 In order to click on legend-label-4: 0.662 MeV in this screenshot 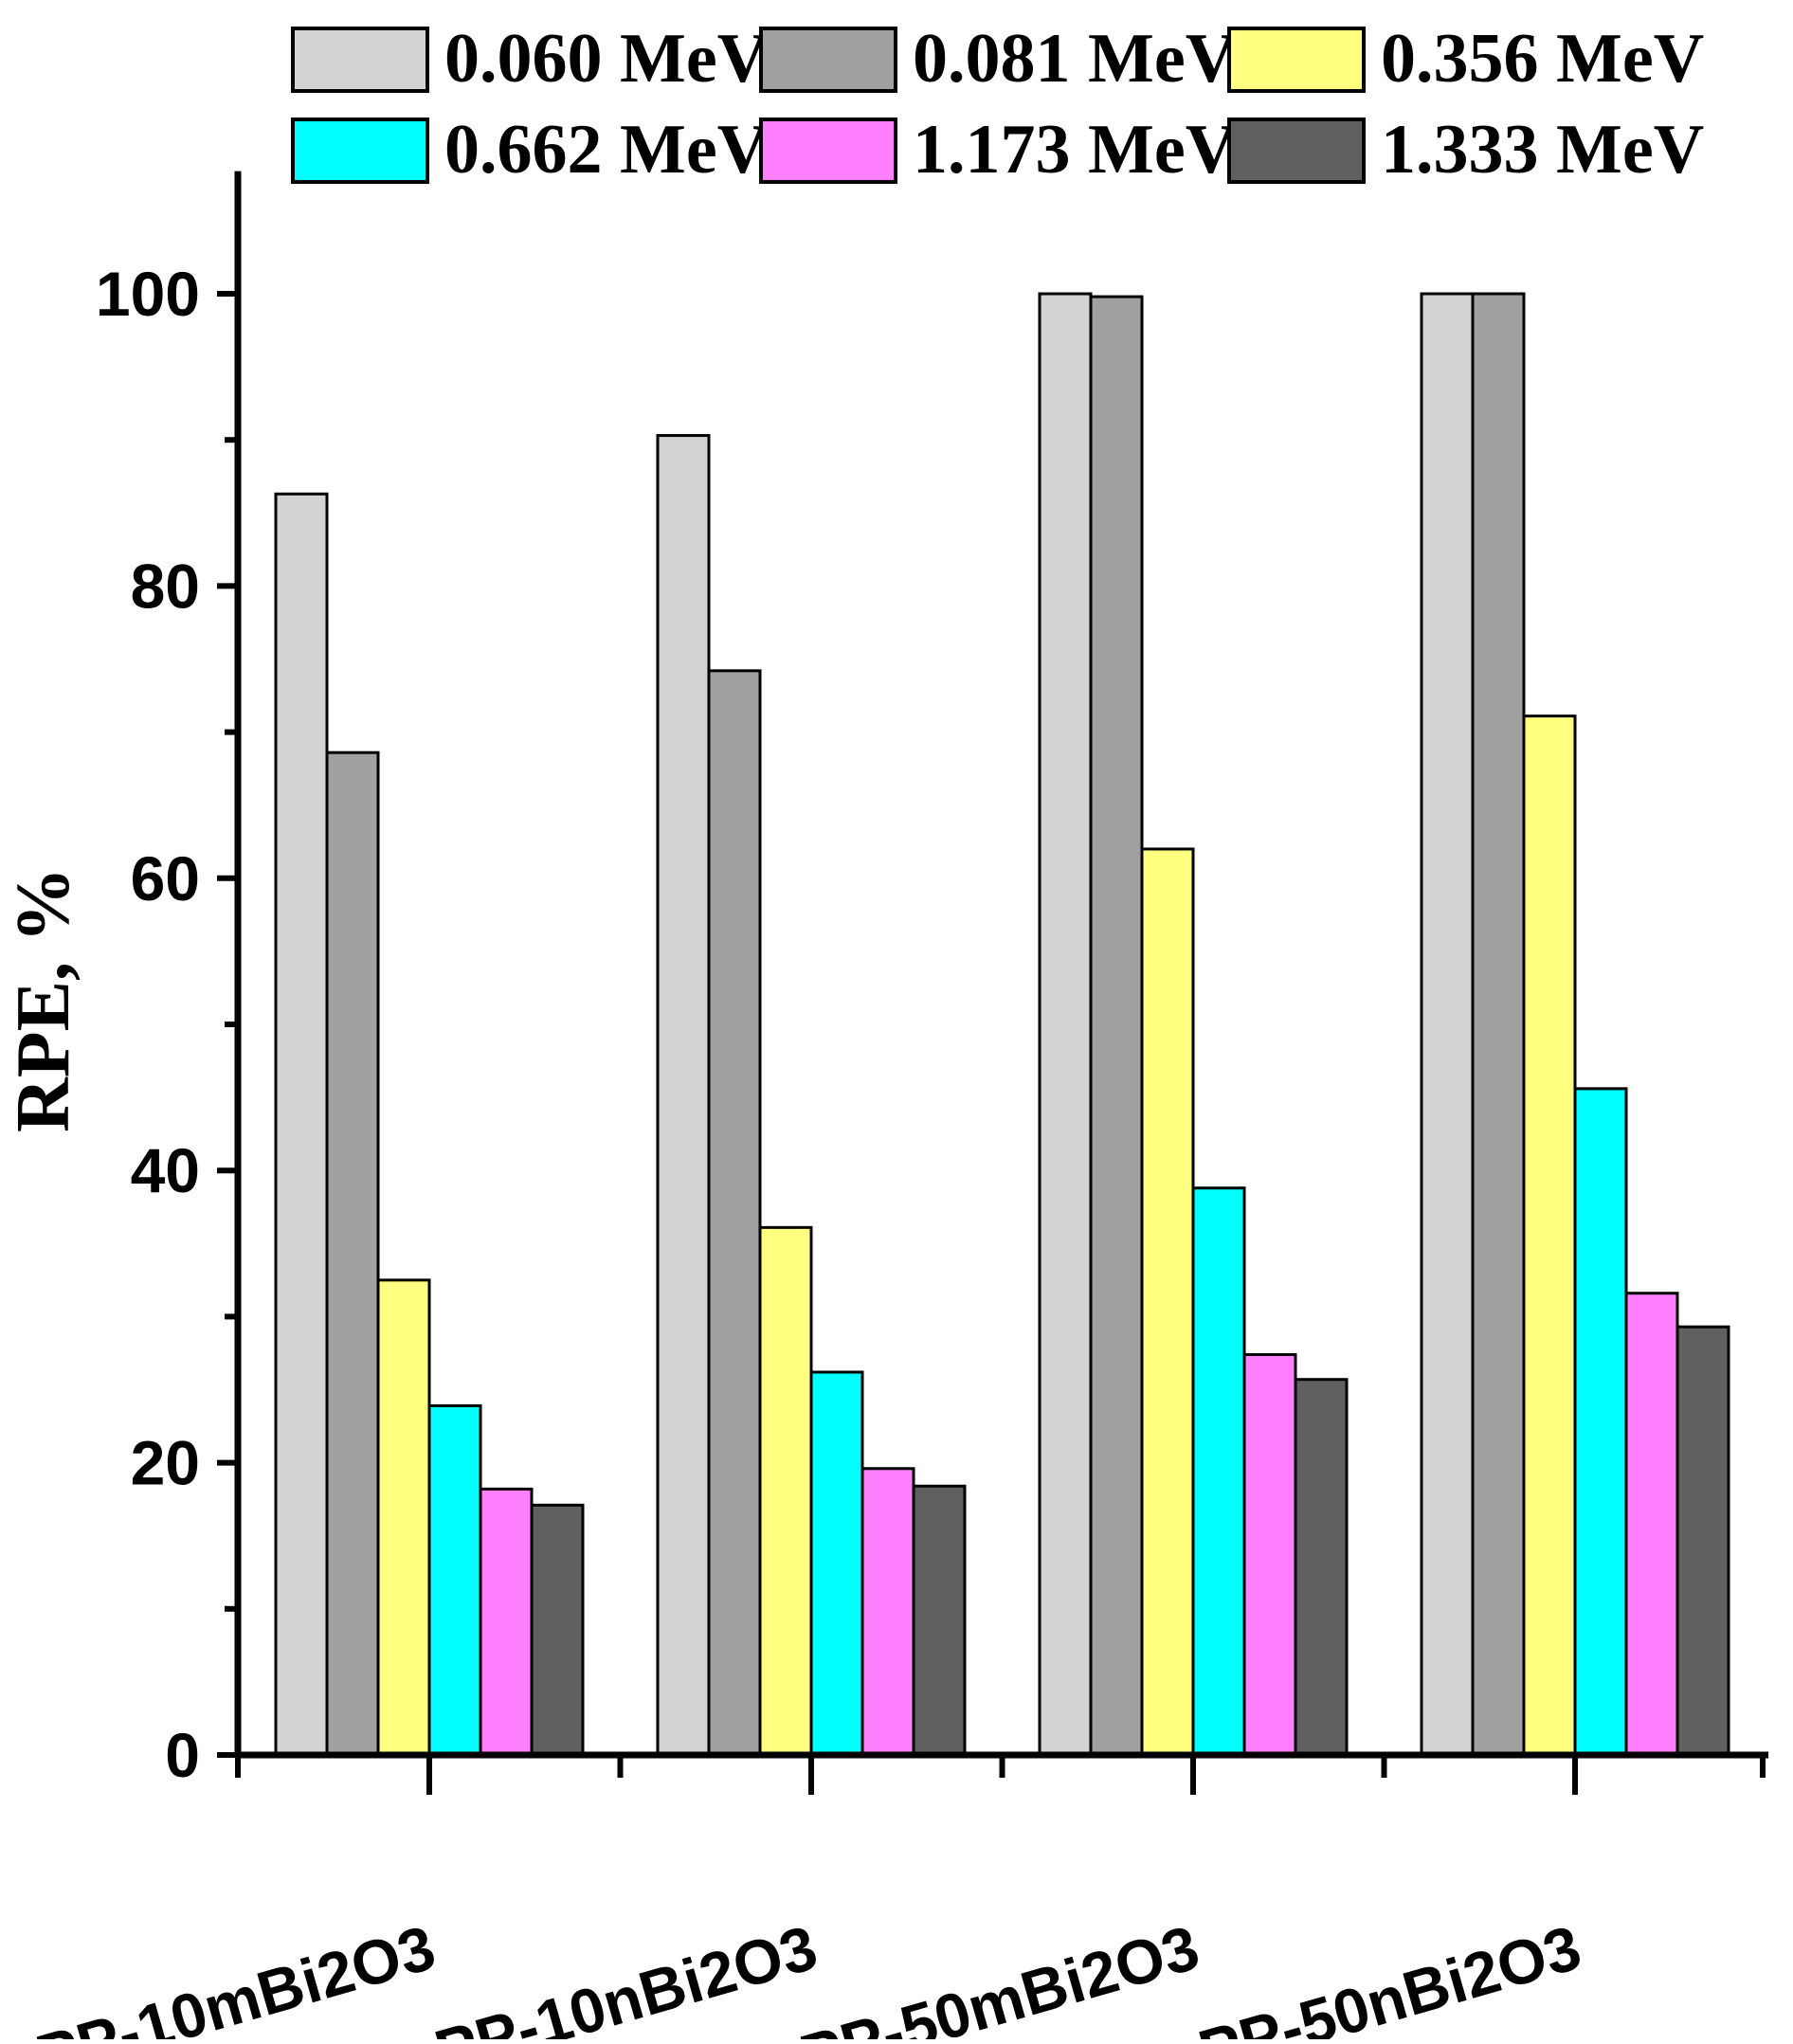, I will do `click(606, 150)`.